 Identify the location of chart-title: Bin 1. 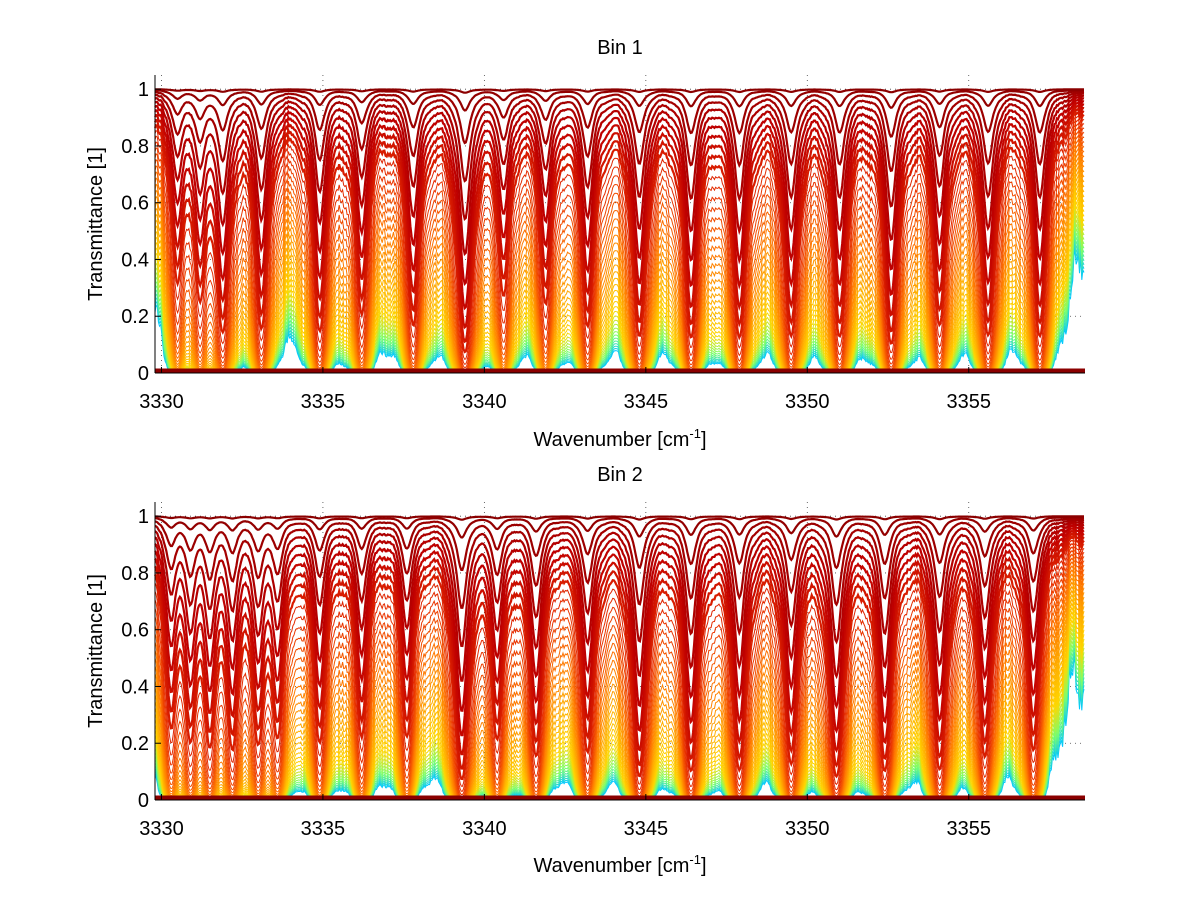
(620, 48).